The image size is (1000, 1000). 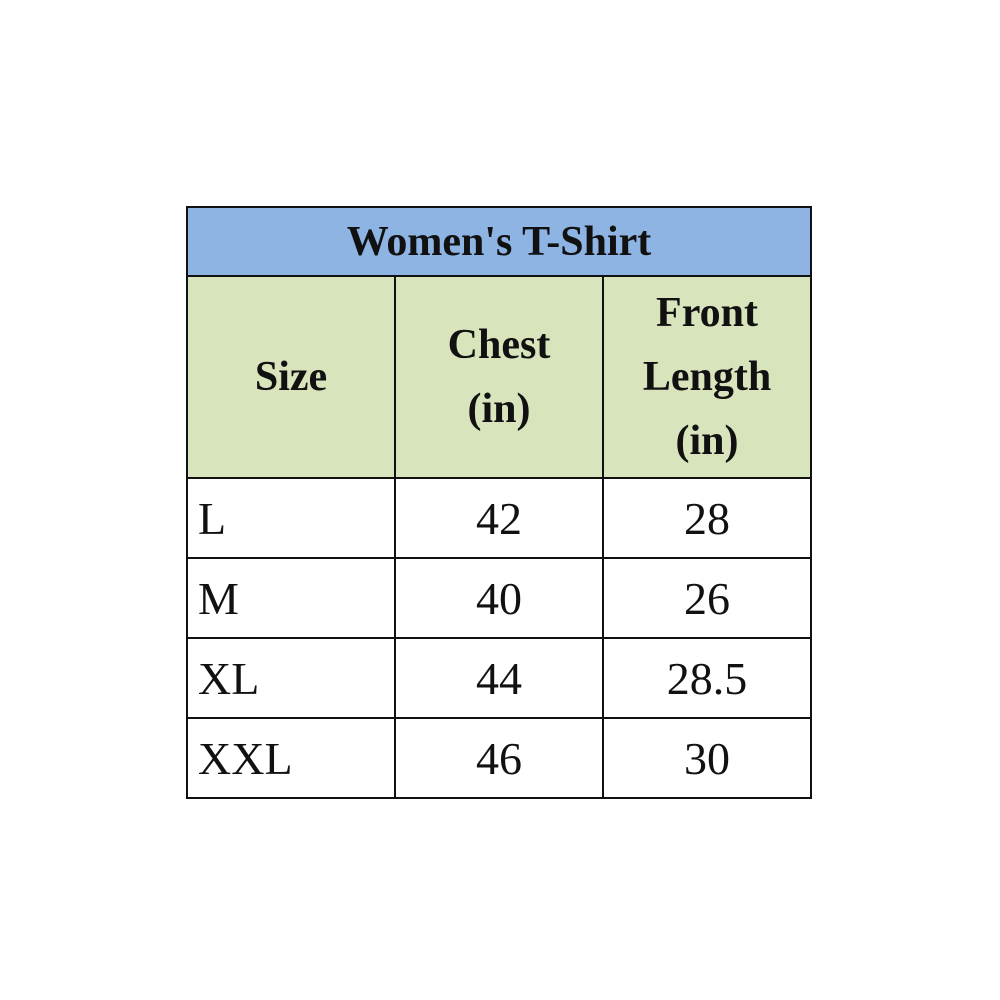 I want to click on header-chest: Chest (in), so click(x=499, y=377).